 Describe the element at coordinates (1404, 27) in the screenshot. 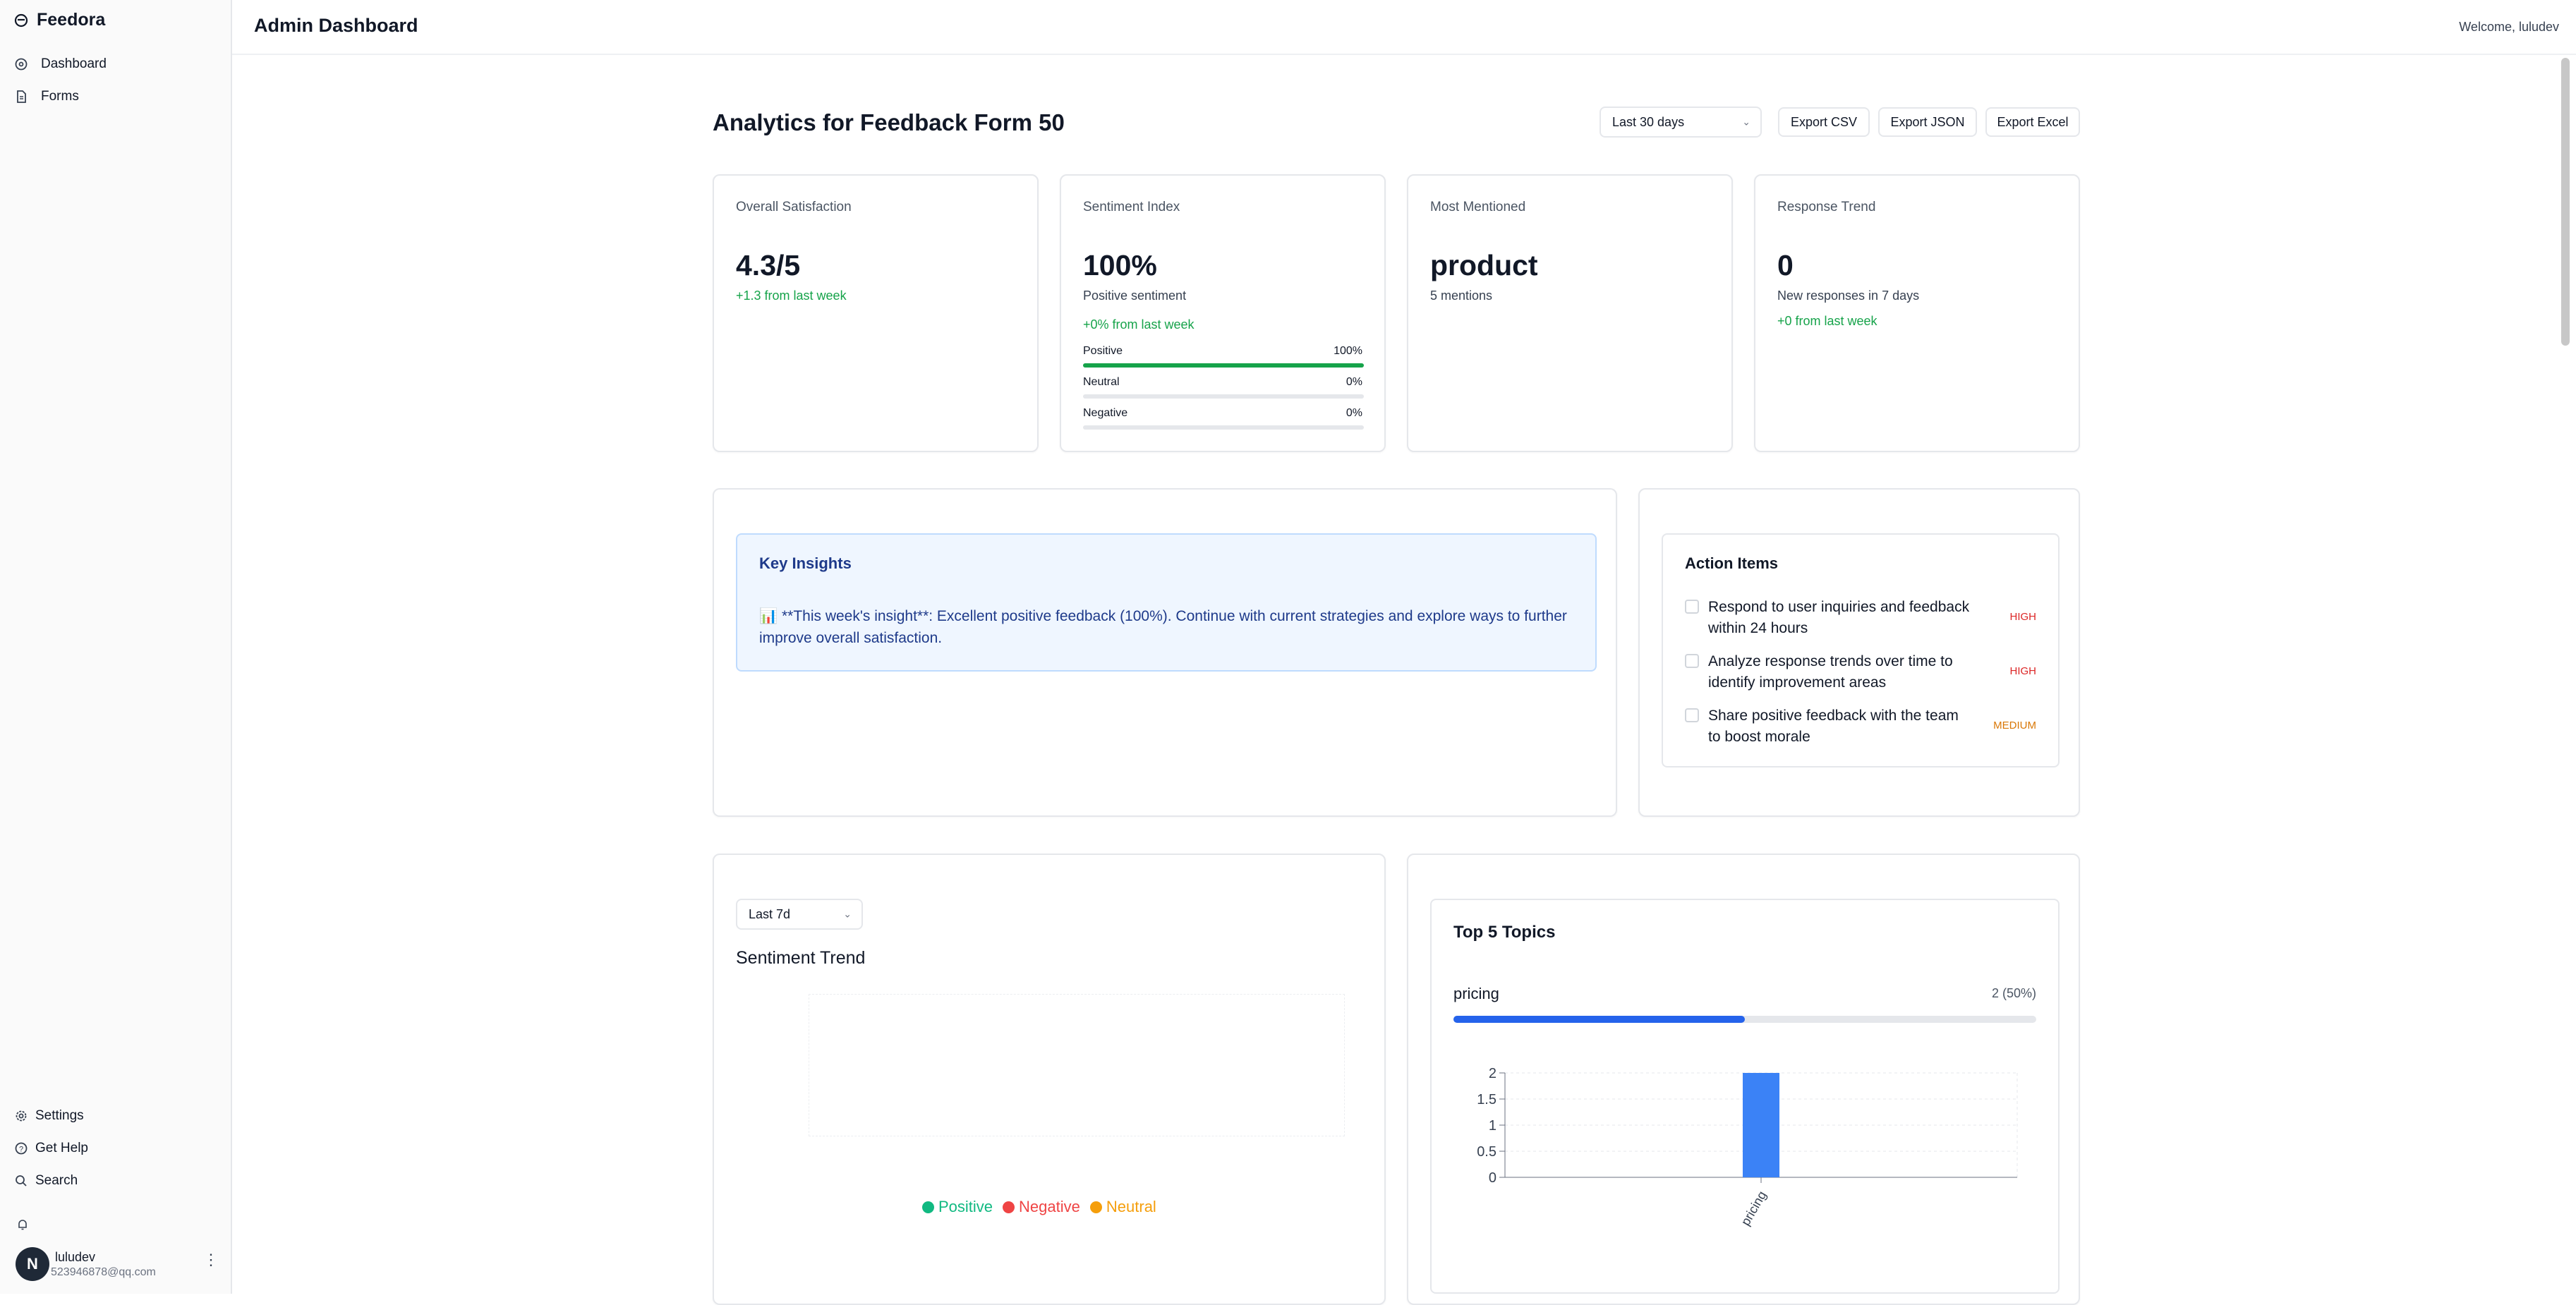

I see `top-header: Admin Dashboard Welcome, luludev` at that location.